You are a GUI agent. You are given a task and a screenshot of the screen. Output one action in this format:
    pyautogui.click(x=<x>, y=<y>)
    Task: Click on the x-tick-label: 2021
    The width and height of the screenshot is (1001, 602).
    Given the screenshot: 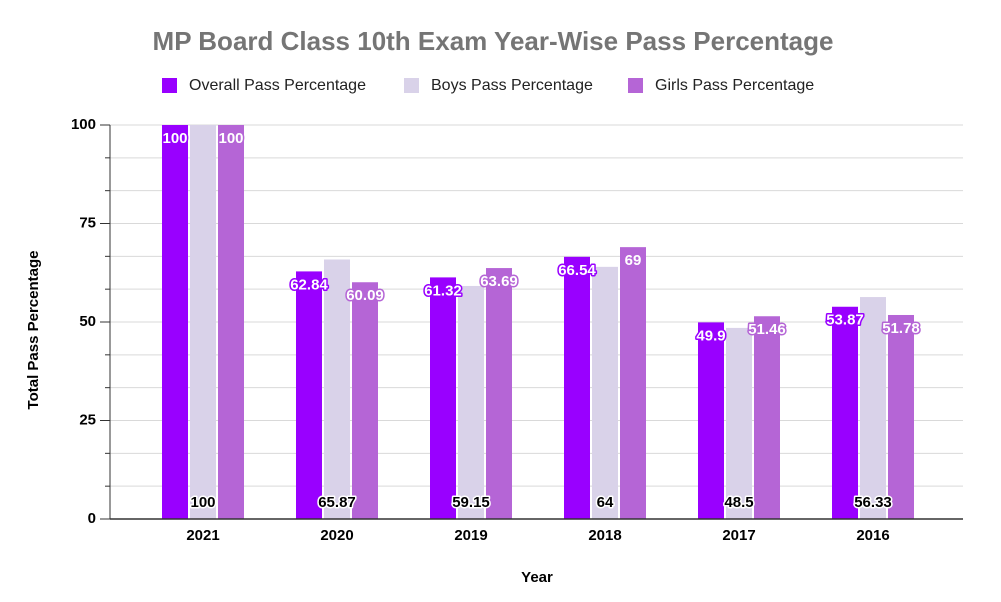 What is the action you would take?
    pyautogui.click(x=202, y=535)
    